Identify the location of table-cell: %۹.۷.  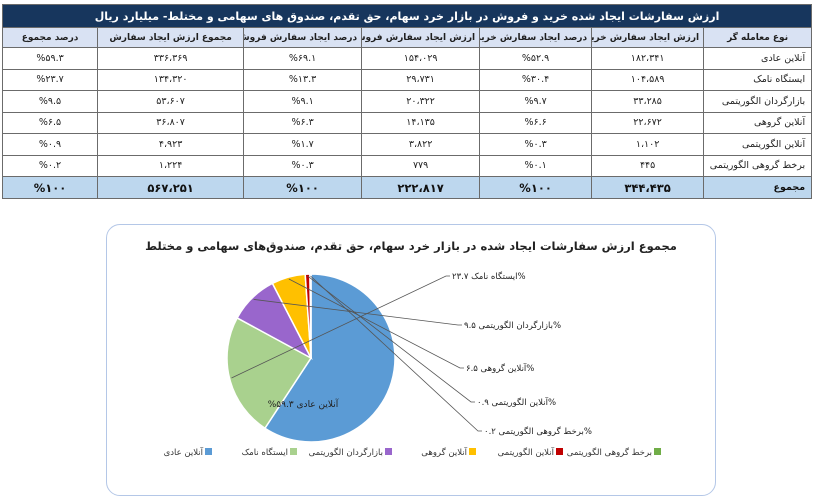
(536, 101).